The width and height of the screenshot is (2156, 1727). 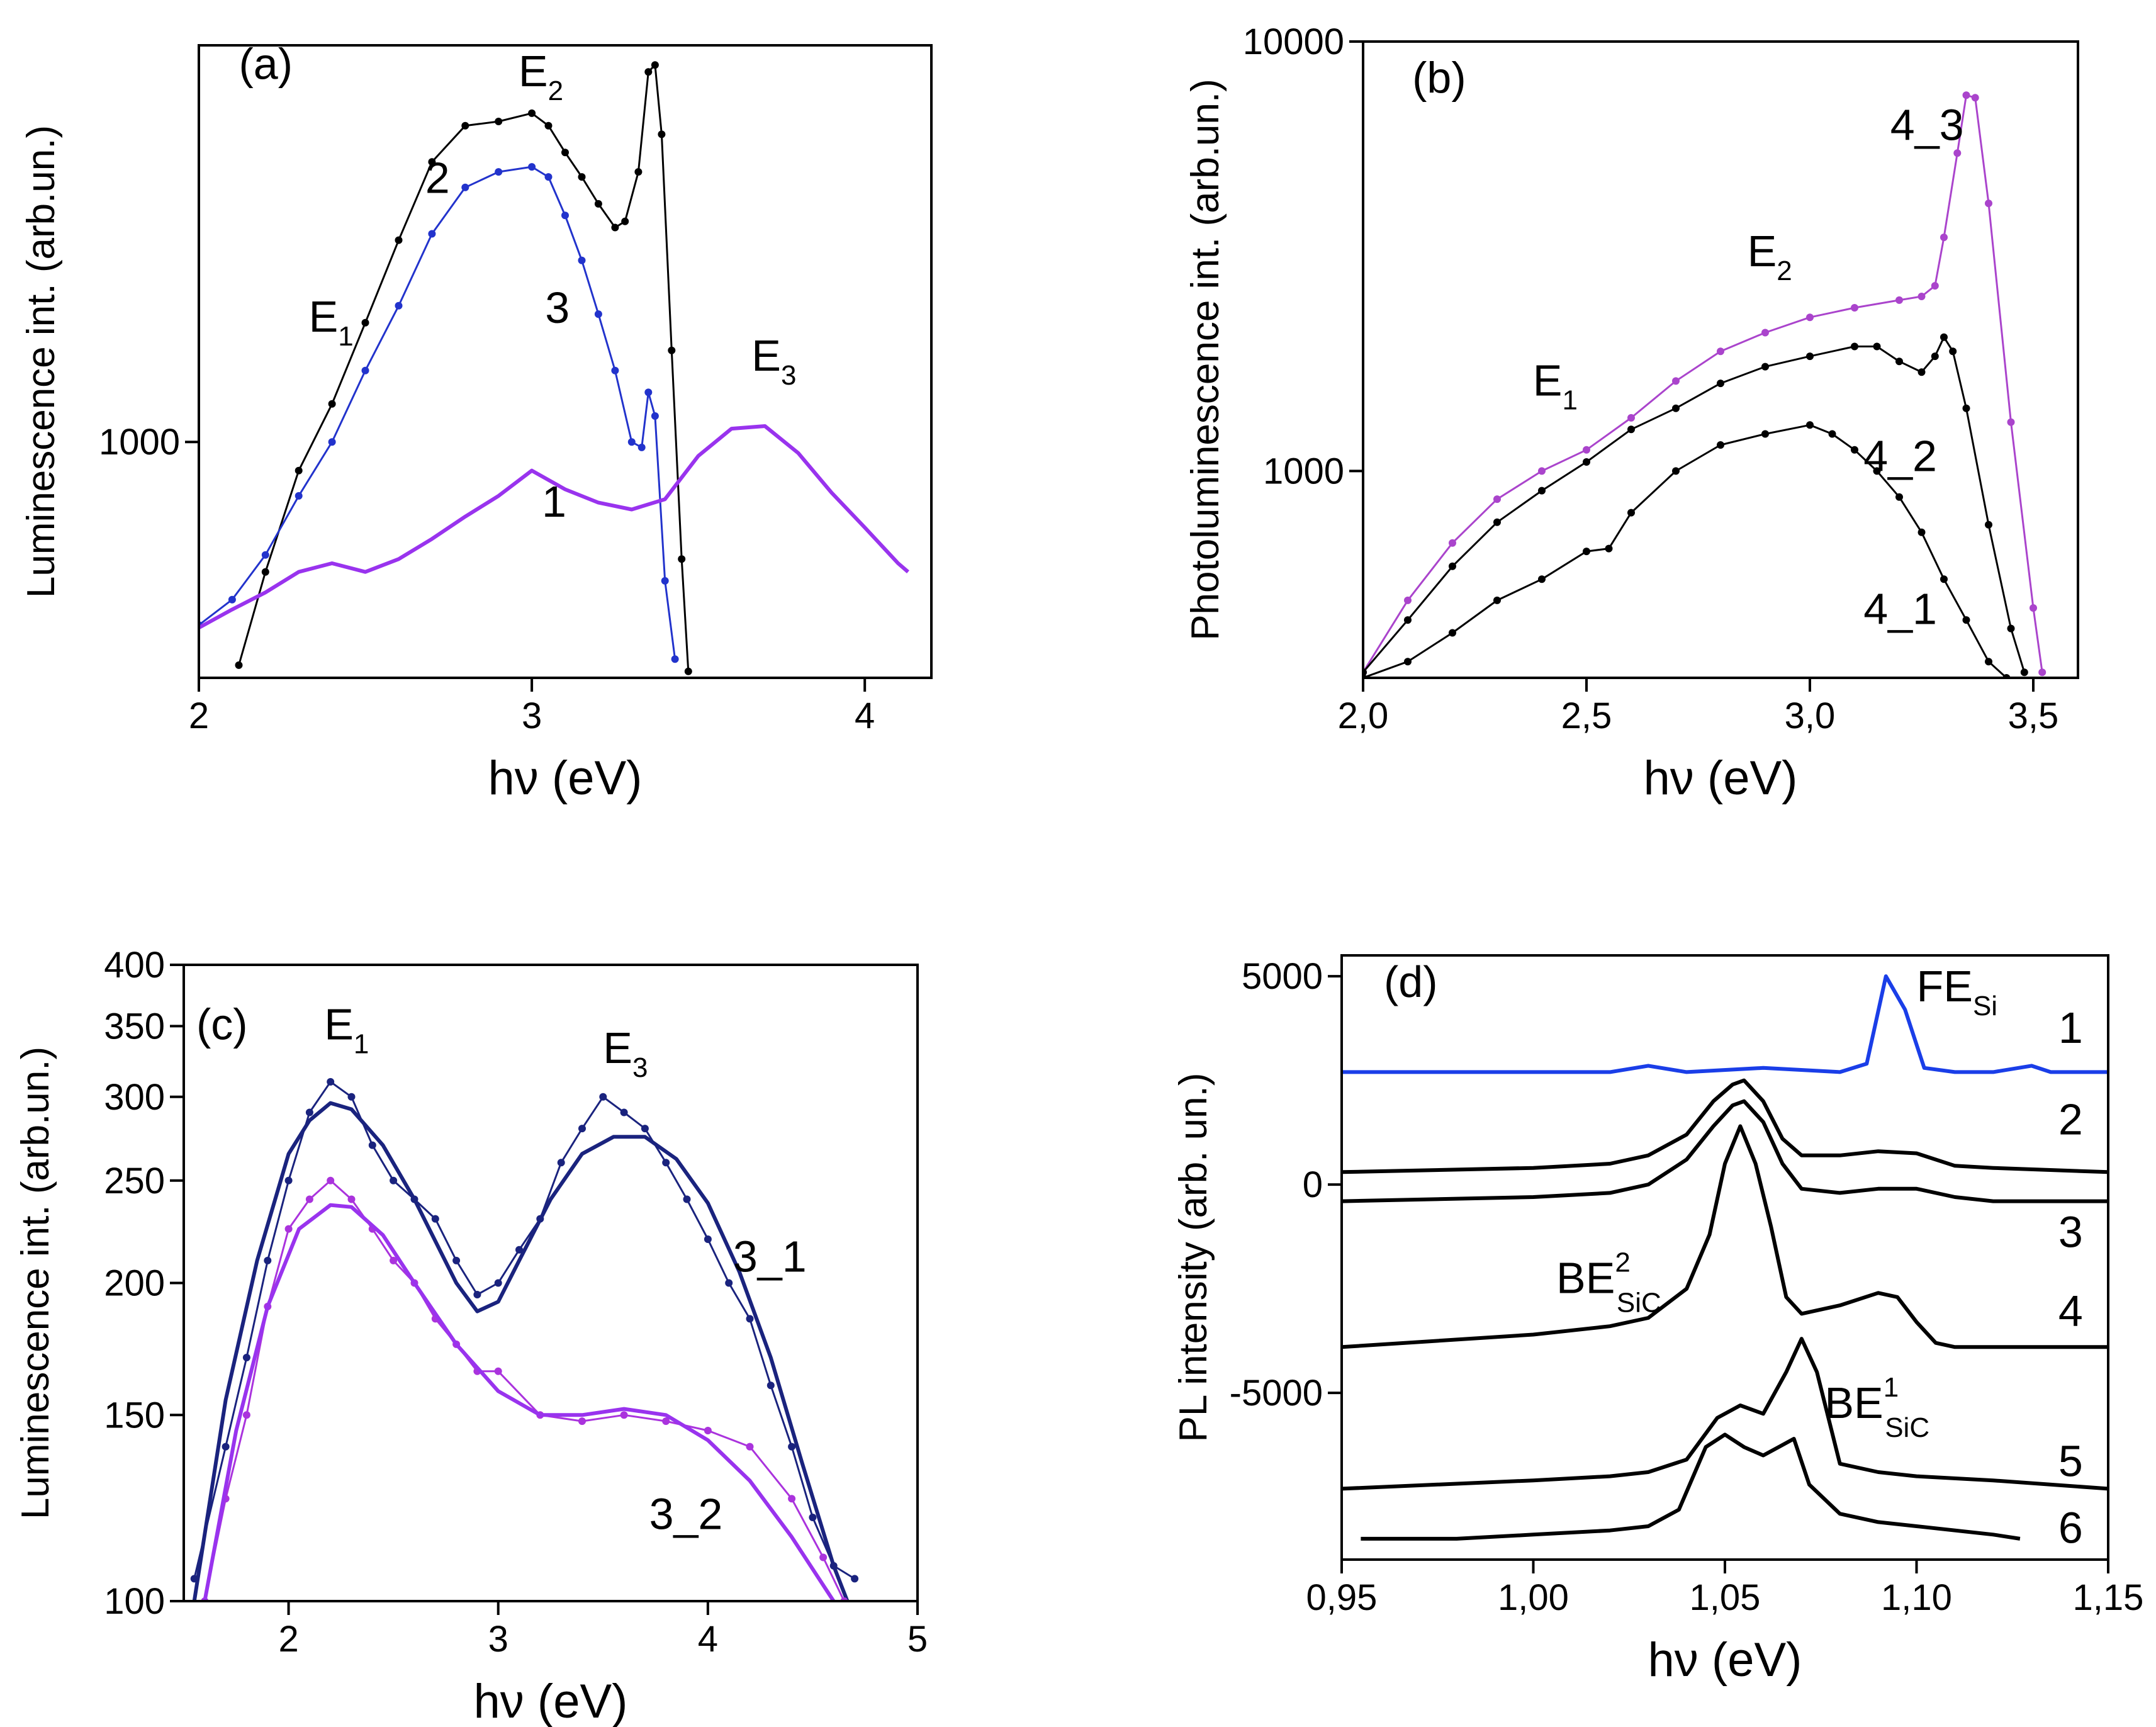 What do you see at coordinates (134, 966) in the screenshot?
I see `y-tick-label: 400` at bounding box center [134, 966].